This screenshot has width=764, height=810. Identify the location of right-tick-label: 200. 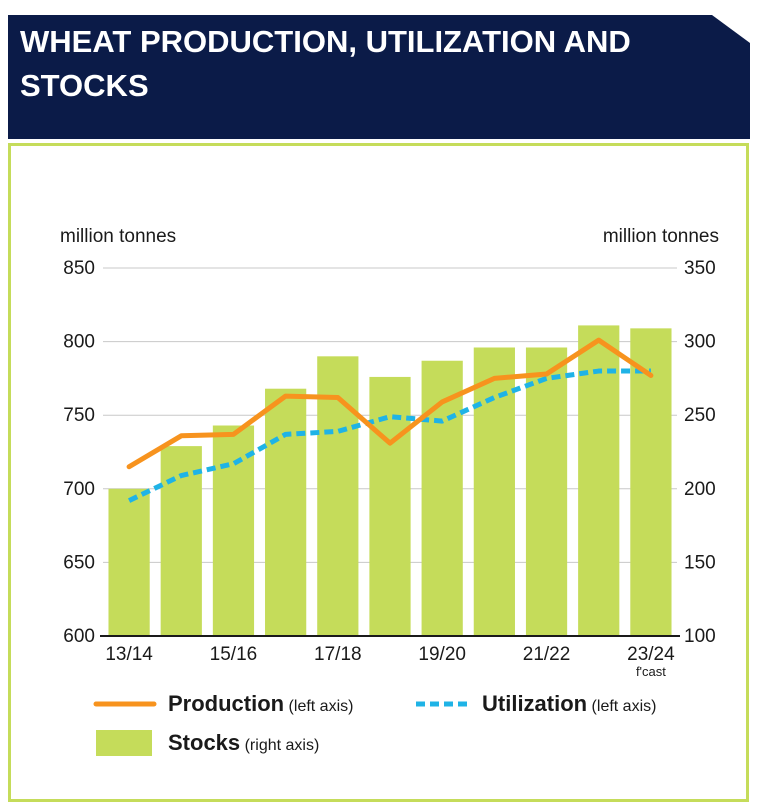
(700, 489).